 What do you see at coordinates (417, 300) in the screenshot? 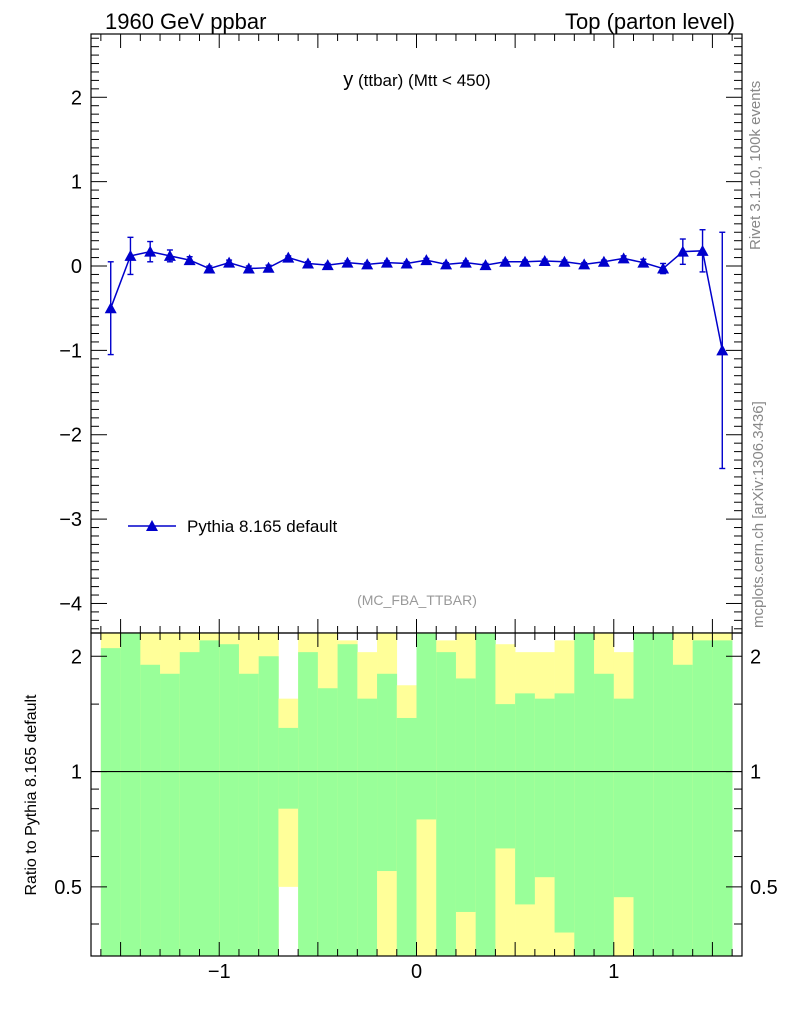
I see `series-line` at bounding box center [417, 300].